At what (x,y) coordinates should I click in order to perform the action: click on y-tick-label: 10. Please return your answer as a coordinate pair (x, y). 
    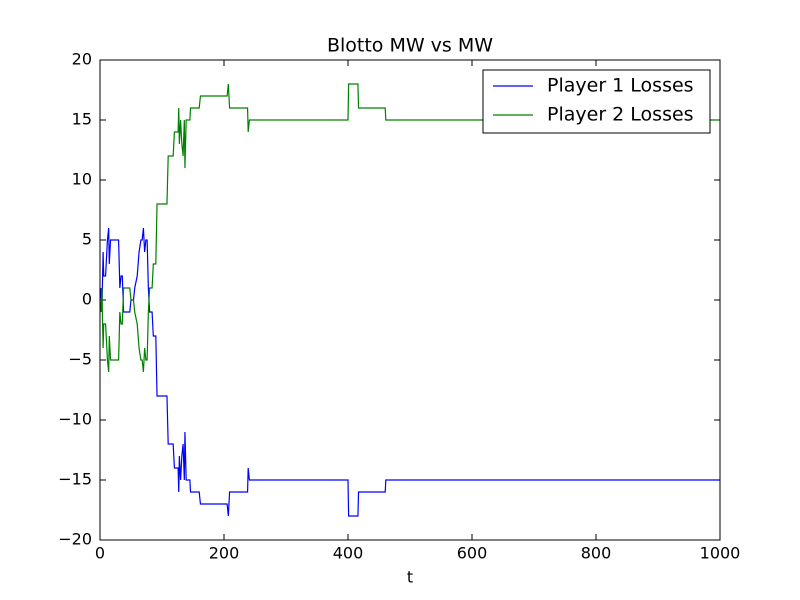
    Looking at the image, I should click on (82, 179).